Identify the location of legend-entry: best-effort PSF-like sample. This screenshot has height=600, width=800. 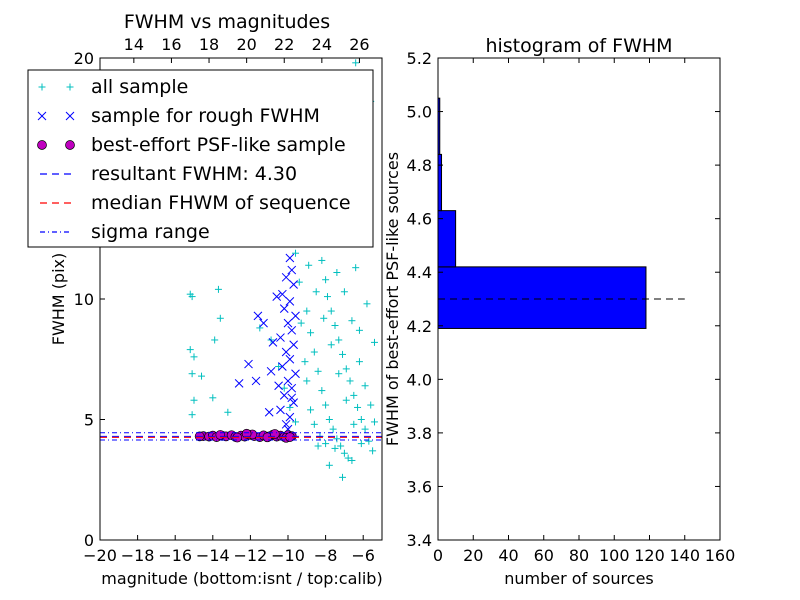
(191, 145).